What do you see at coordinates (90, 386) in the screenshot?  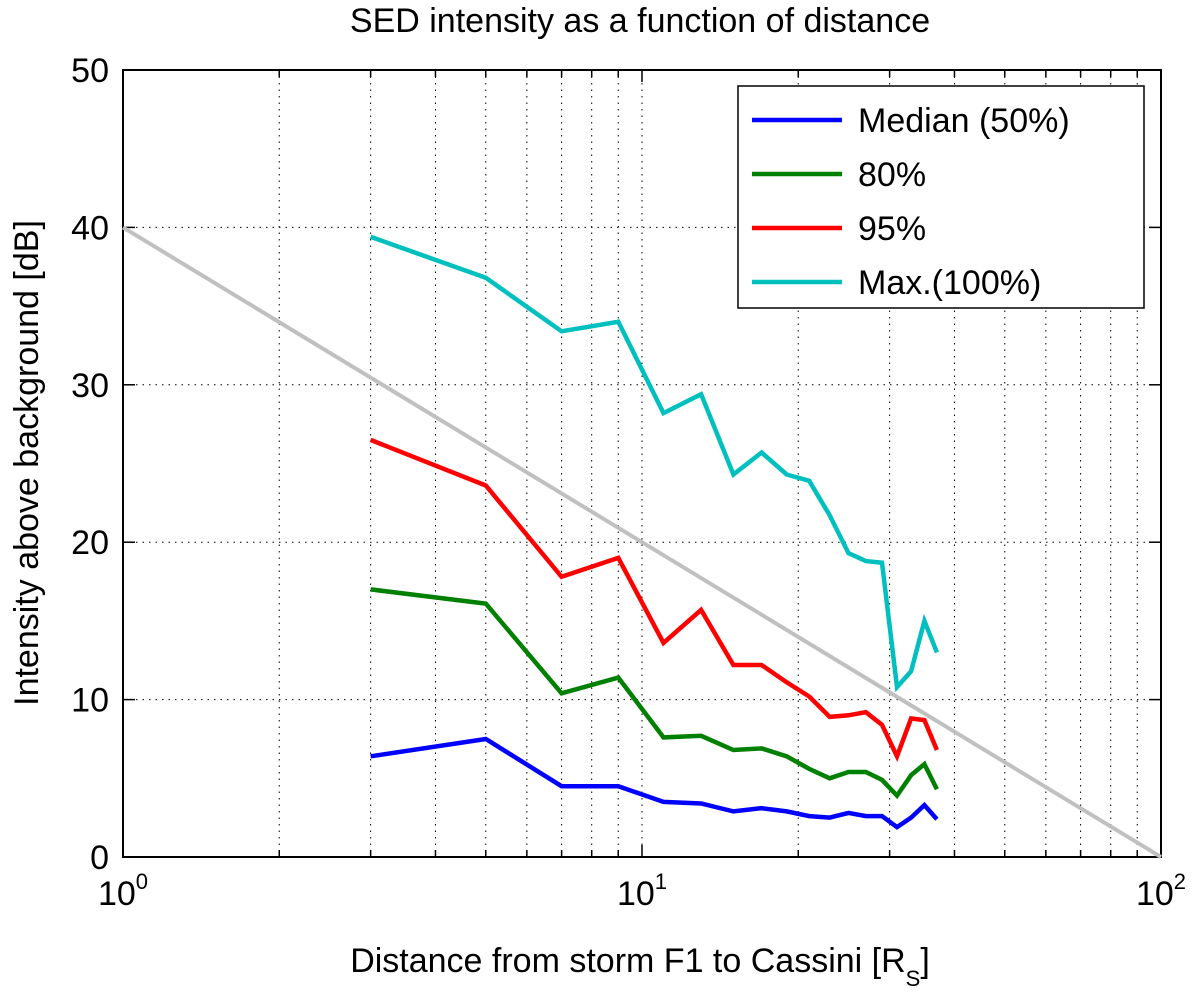 I see `y-tick-label: 30` at bounding box center [90, 386].